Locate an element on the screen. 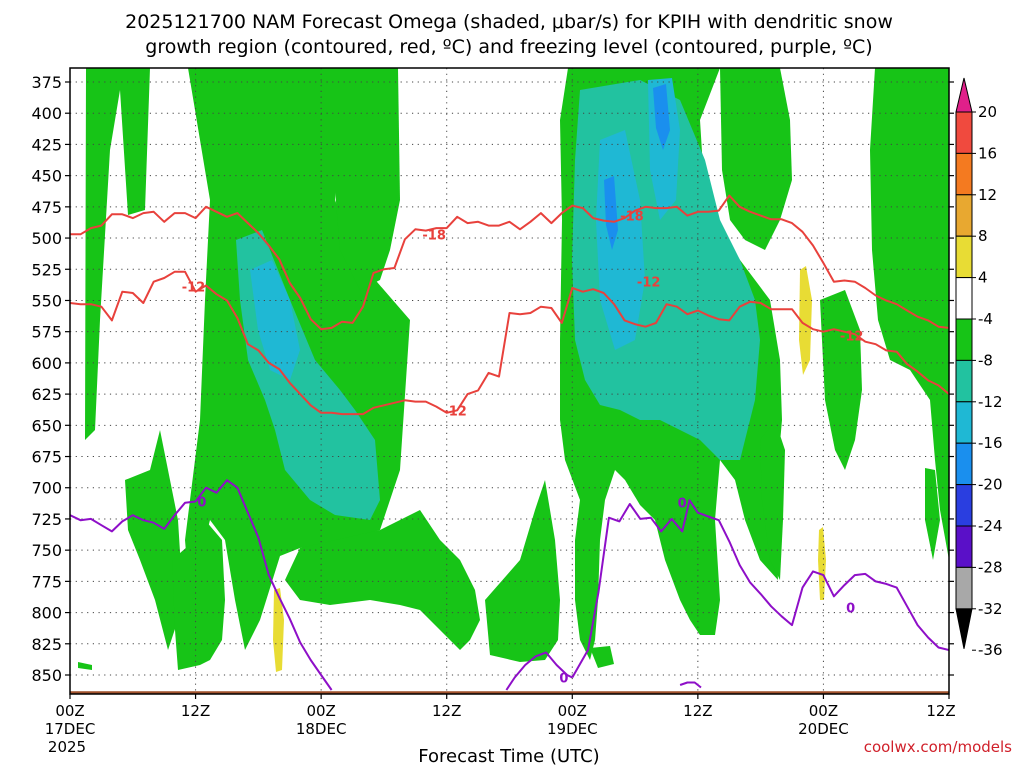 Image resolution: width=1024 pixels, height=768 pixels. colorbar-tick-label: -36 is located at coordinates (990, 650).